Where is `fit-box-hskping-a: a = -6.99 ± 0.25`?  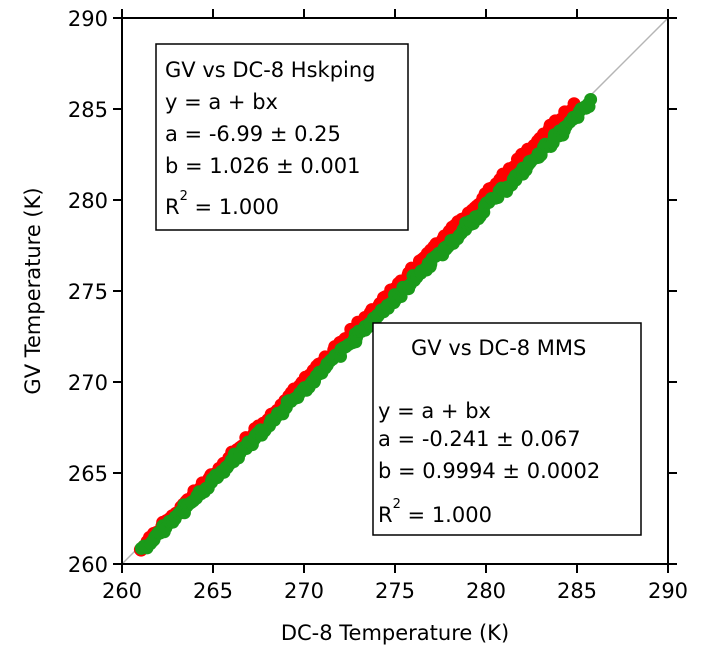 fit-box-hskping-a: a = -6.99 ± 0.25 is located at coordinates (253, 134).